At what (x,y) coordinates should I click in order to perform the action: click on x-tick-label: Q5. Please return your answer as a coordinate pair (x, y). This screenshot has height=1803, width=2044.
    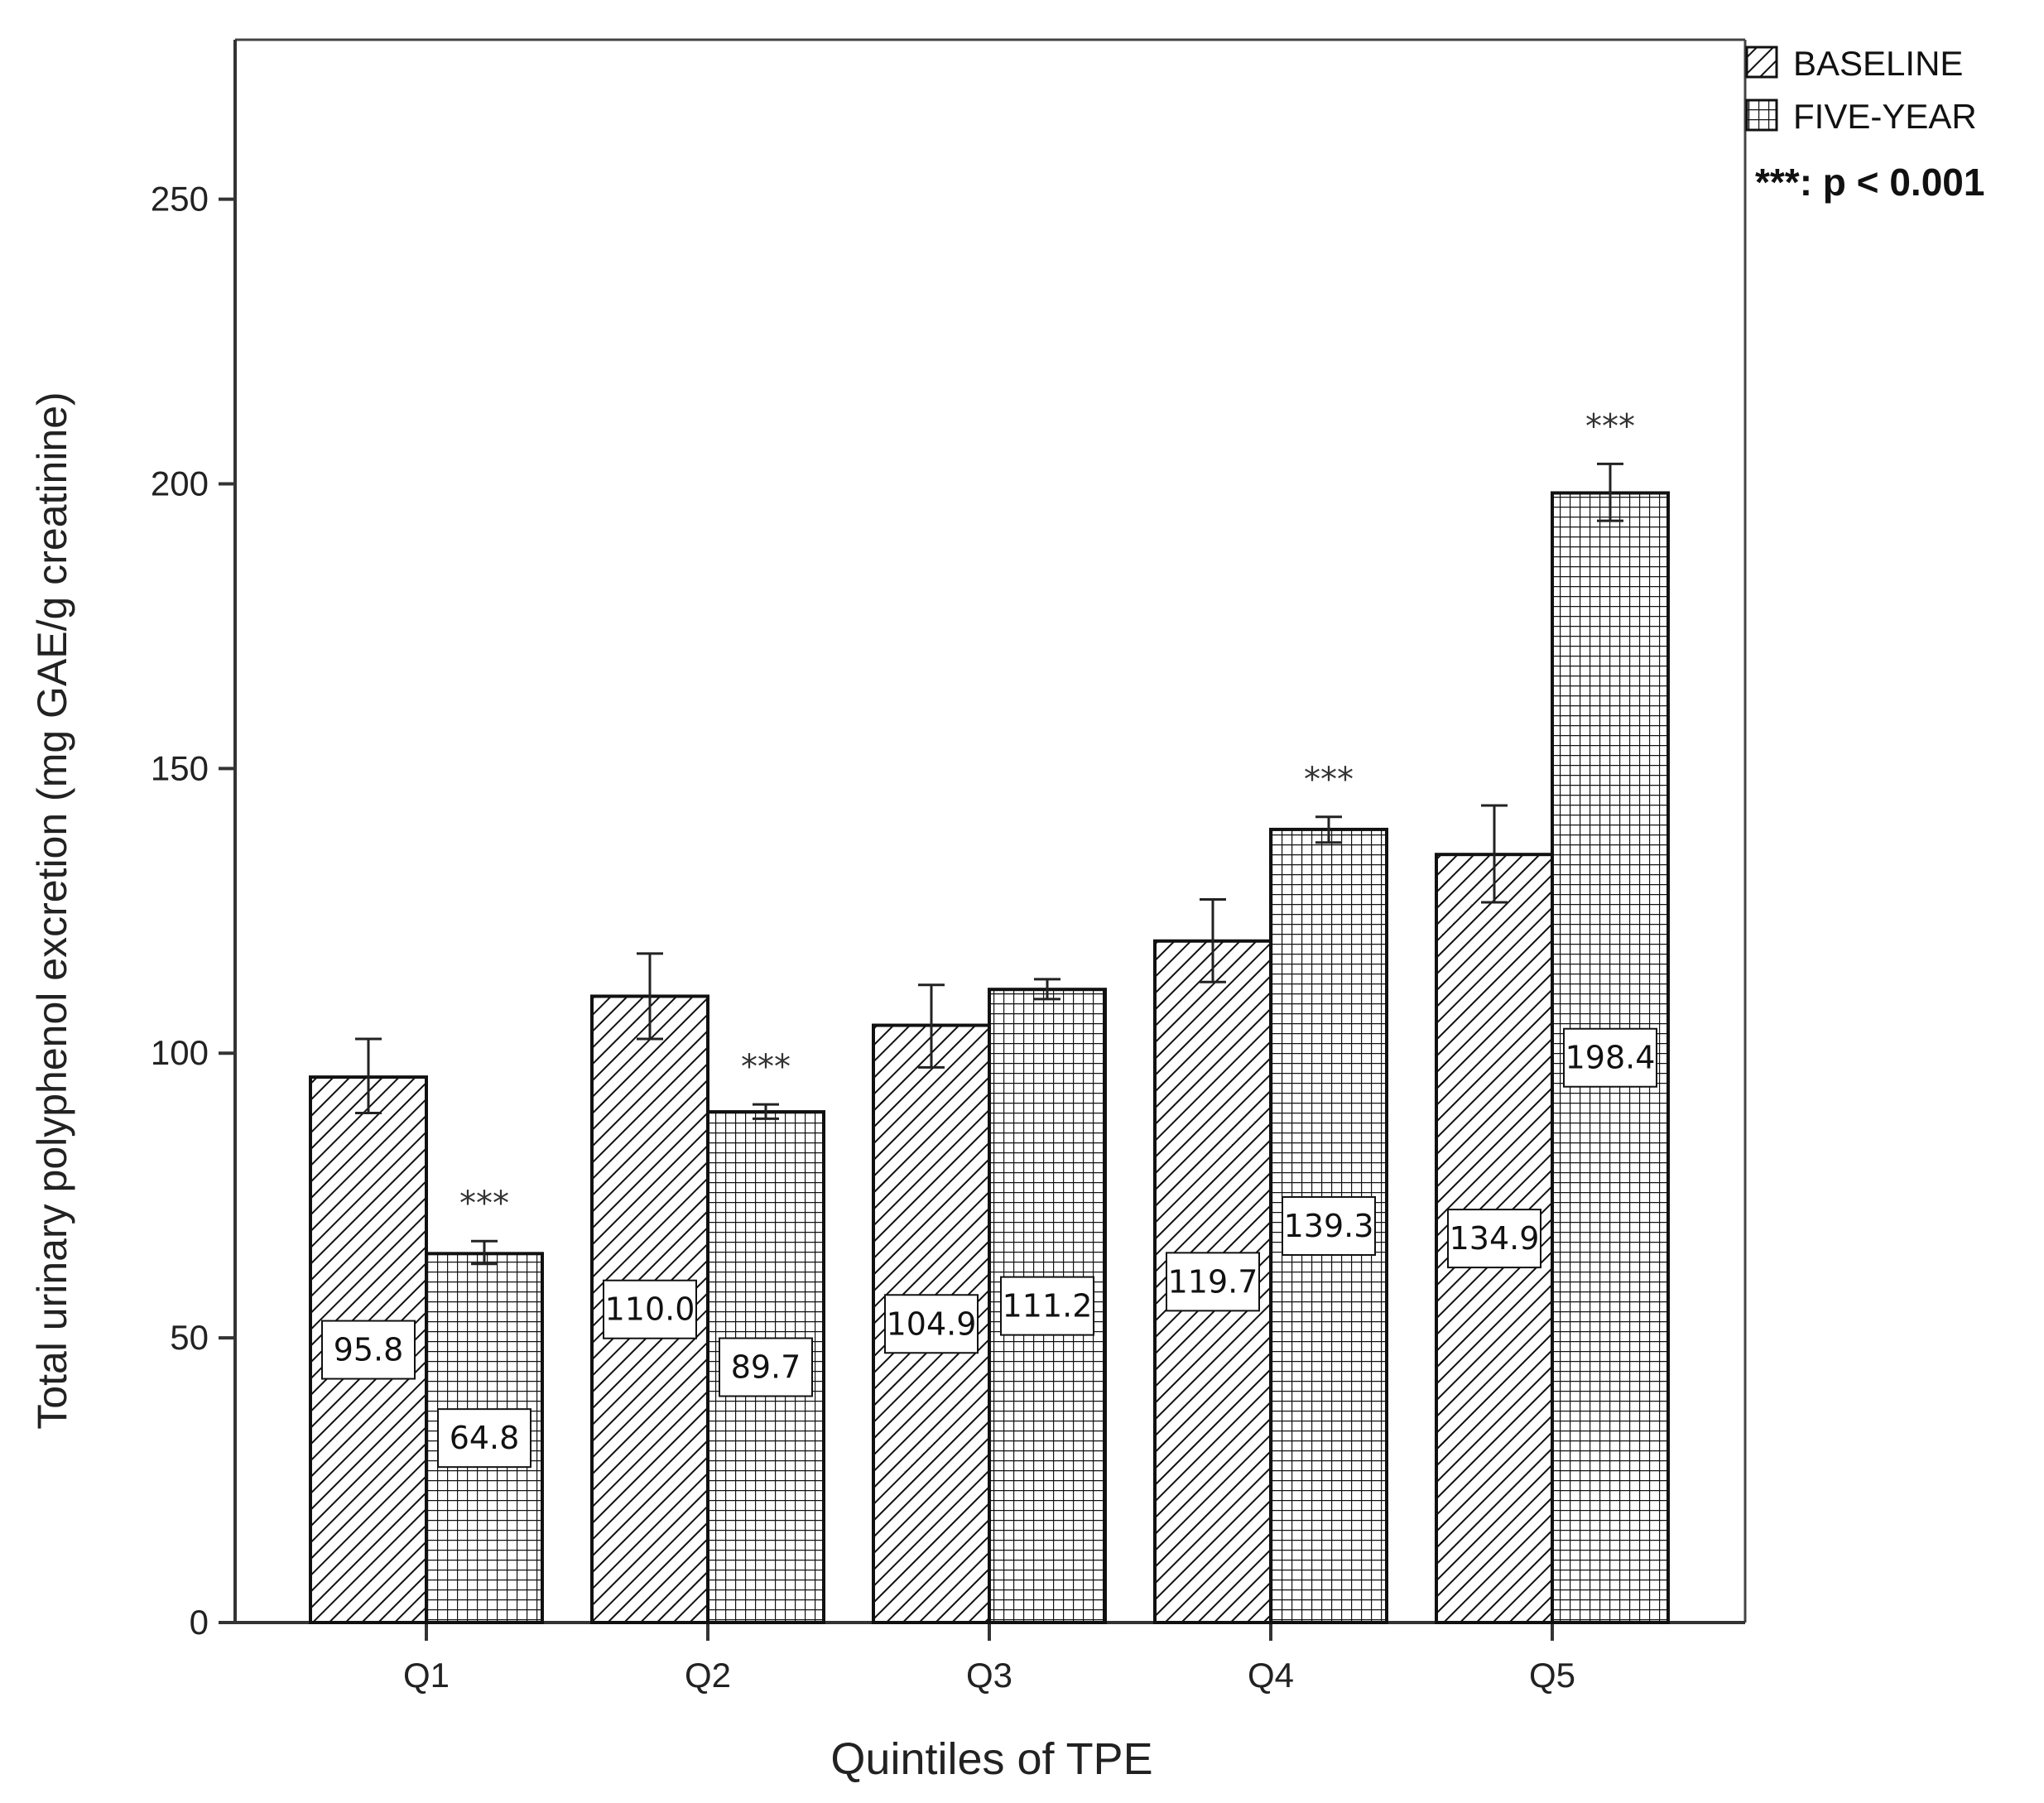
    Looking at the image, I should click on (1552, 1675).